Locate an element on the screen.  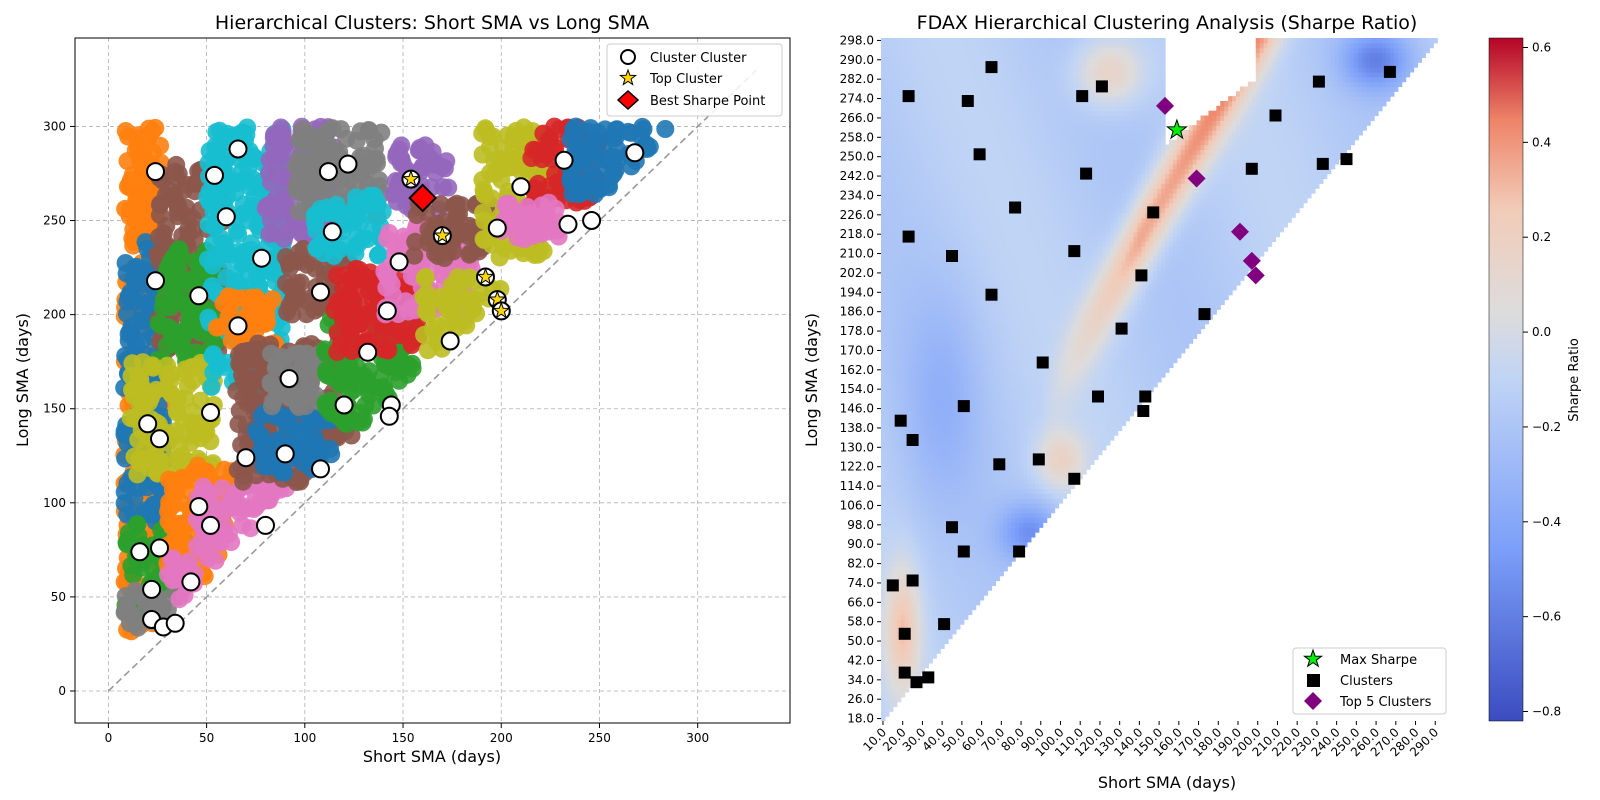
x-tick-label-3: 150 is located at coordinates (403, 738).